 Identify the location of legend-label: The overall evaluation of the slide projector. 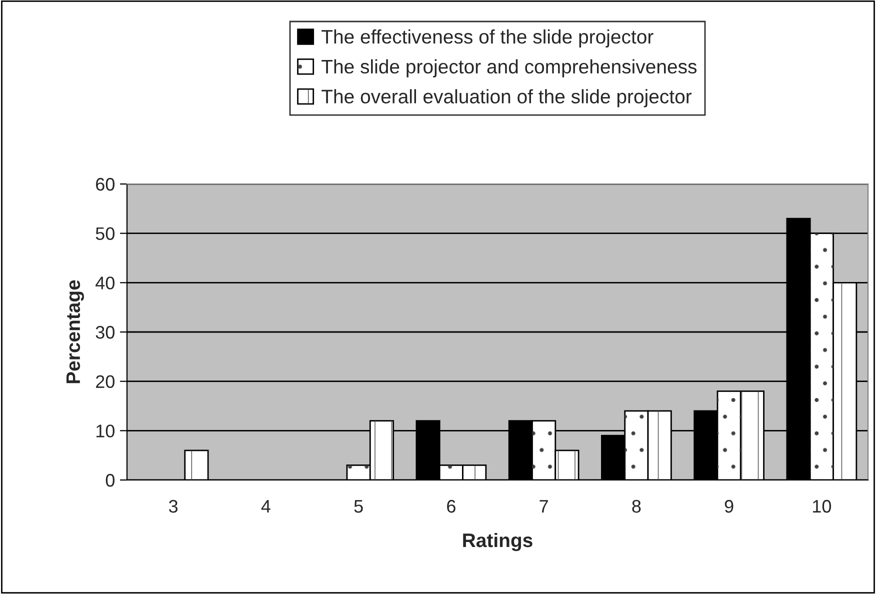
(507, 98).